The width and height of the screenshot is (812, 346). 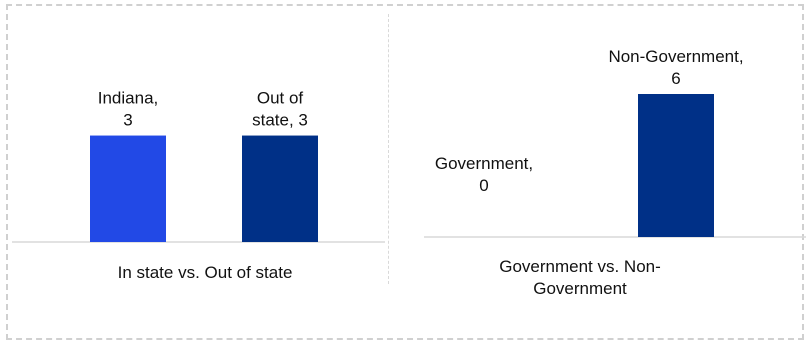 What do you see at coordinates (280, 109) in the screenshot?
I see `data-label-out-of-state: Out of state, 3` at bounding box center [280, 109].